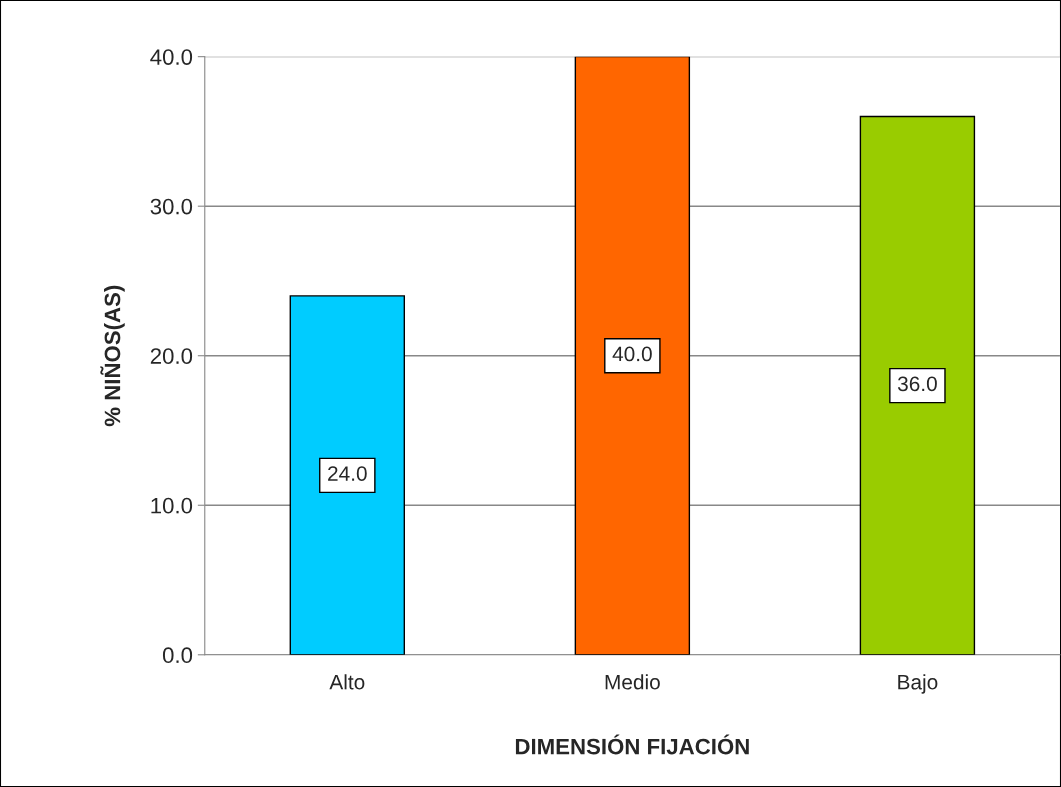 This screenshot has height=787, width=1061. I want to click on x-tick-label: Medio, so click(632, 682).